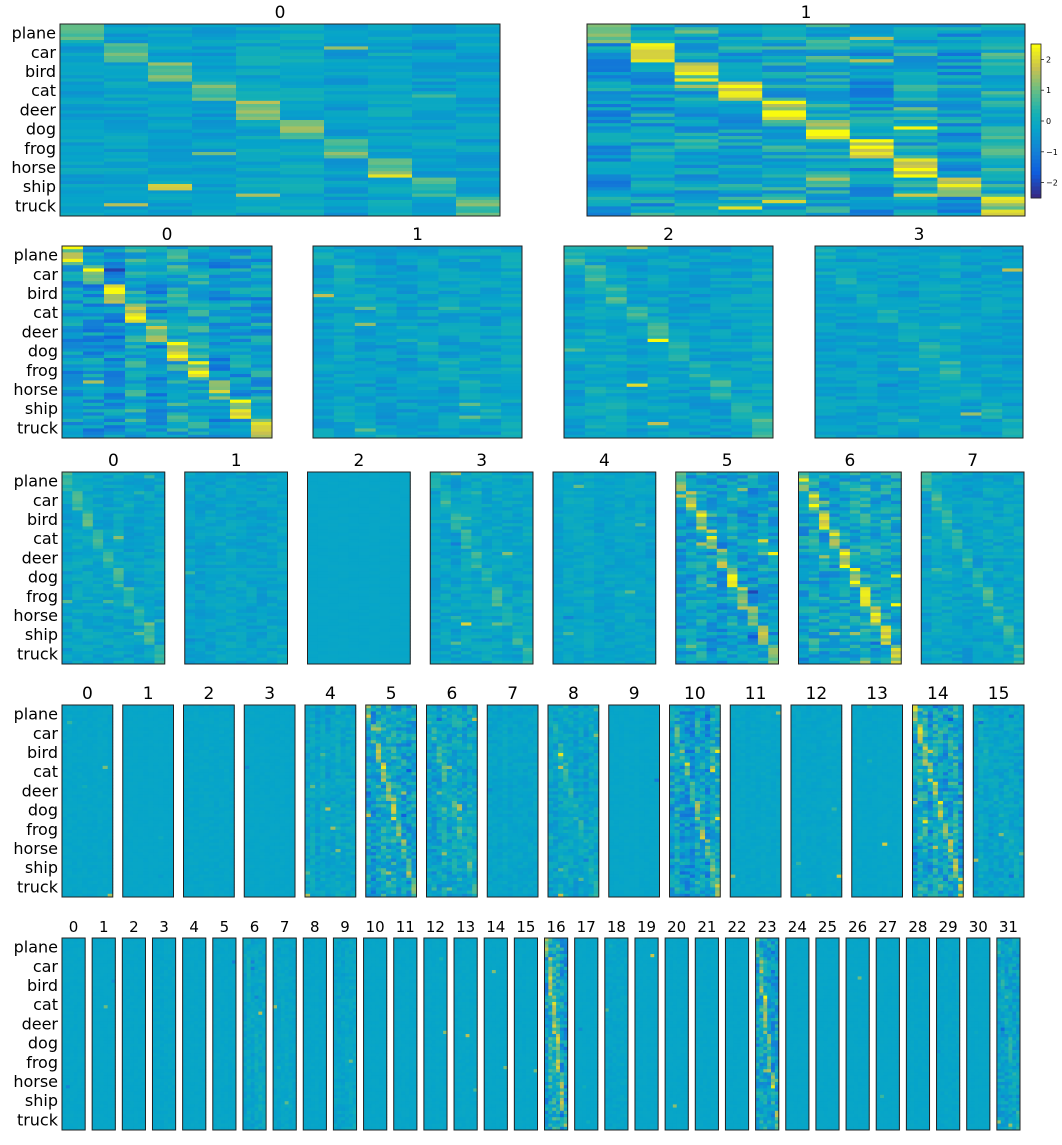 This screenshot has height=1145, width=1062. Describe the element at coordinates (42, 293) in the screenshot. I see `row-label: bird` at that location.